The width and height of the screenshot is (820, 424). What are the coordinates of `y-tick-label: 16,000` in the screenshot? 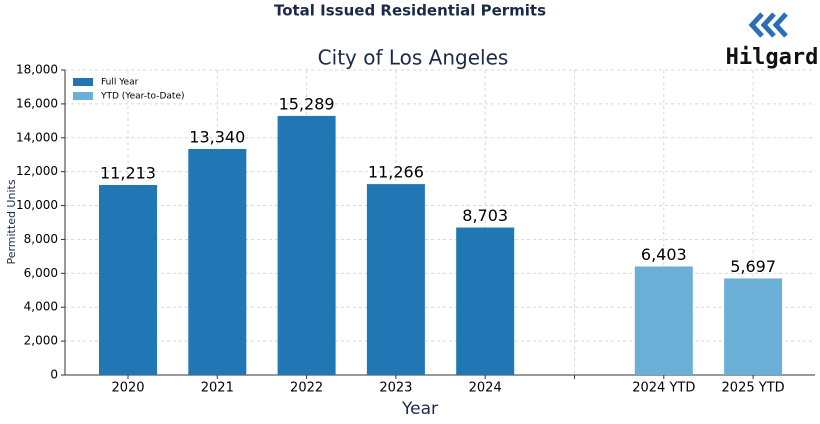 It's located at (37, 103).